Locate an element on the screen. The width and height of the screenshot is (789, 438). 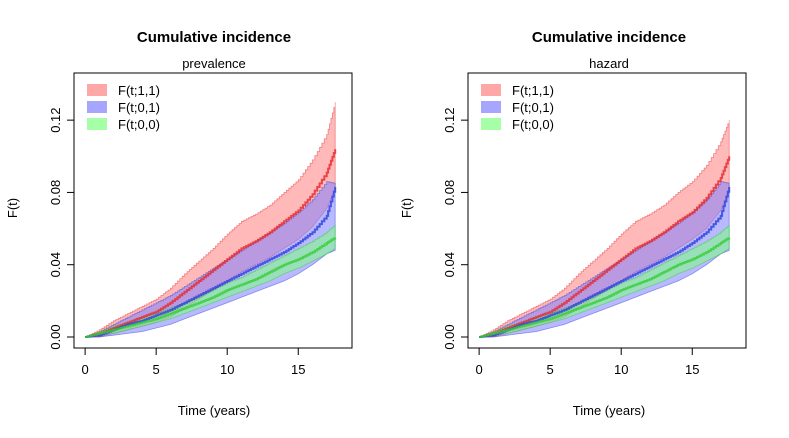
chart-subtitle: hazard is located at coordinates (609, 63).